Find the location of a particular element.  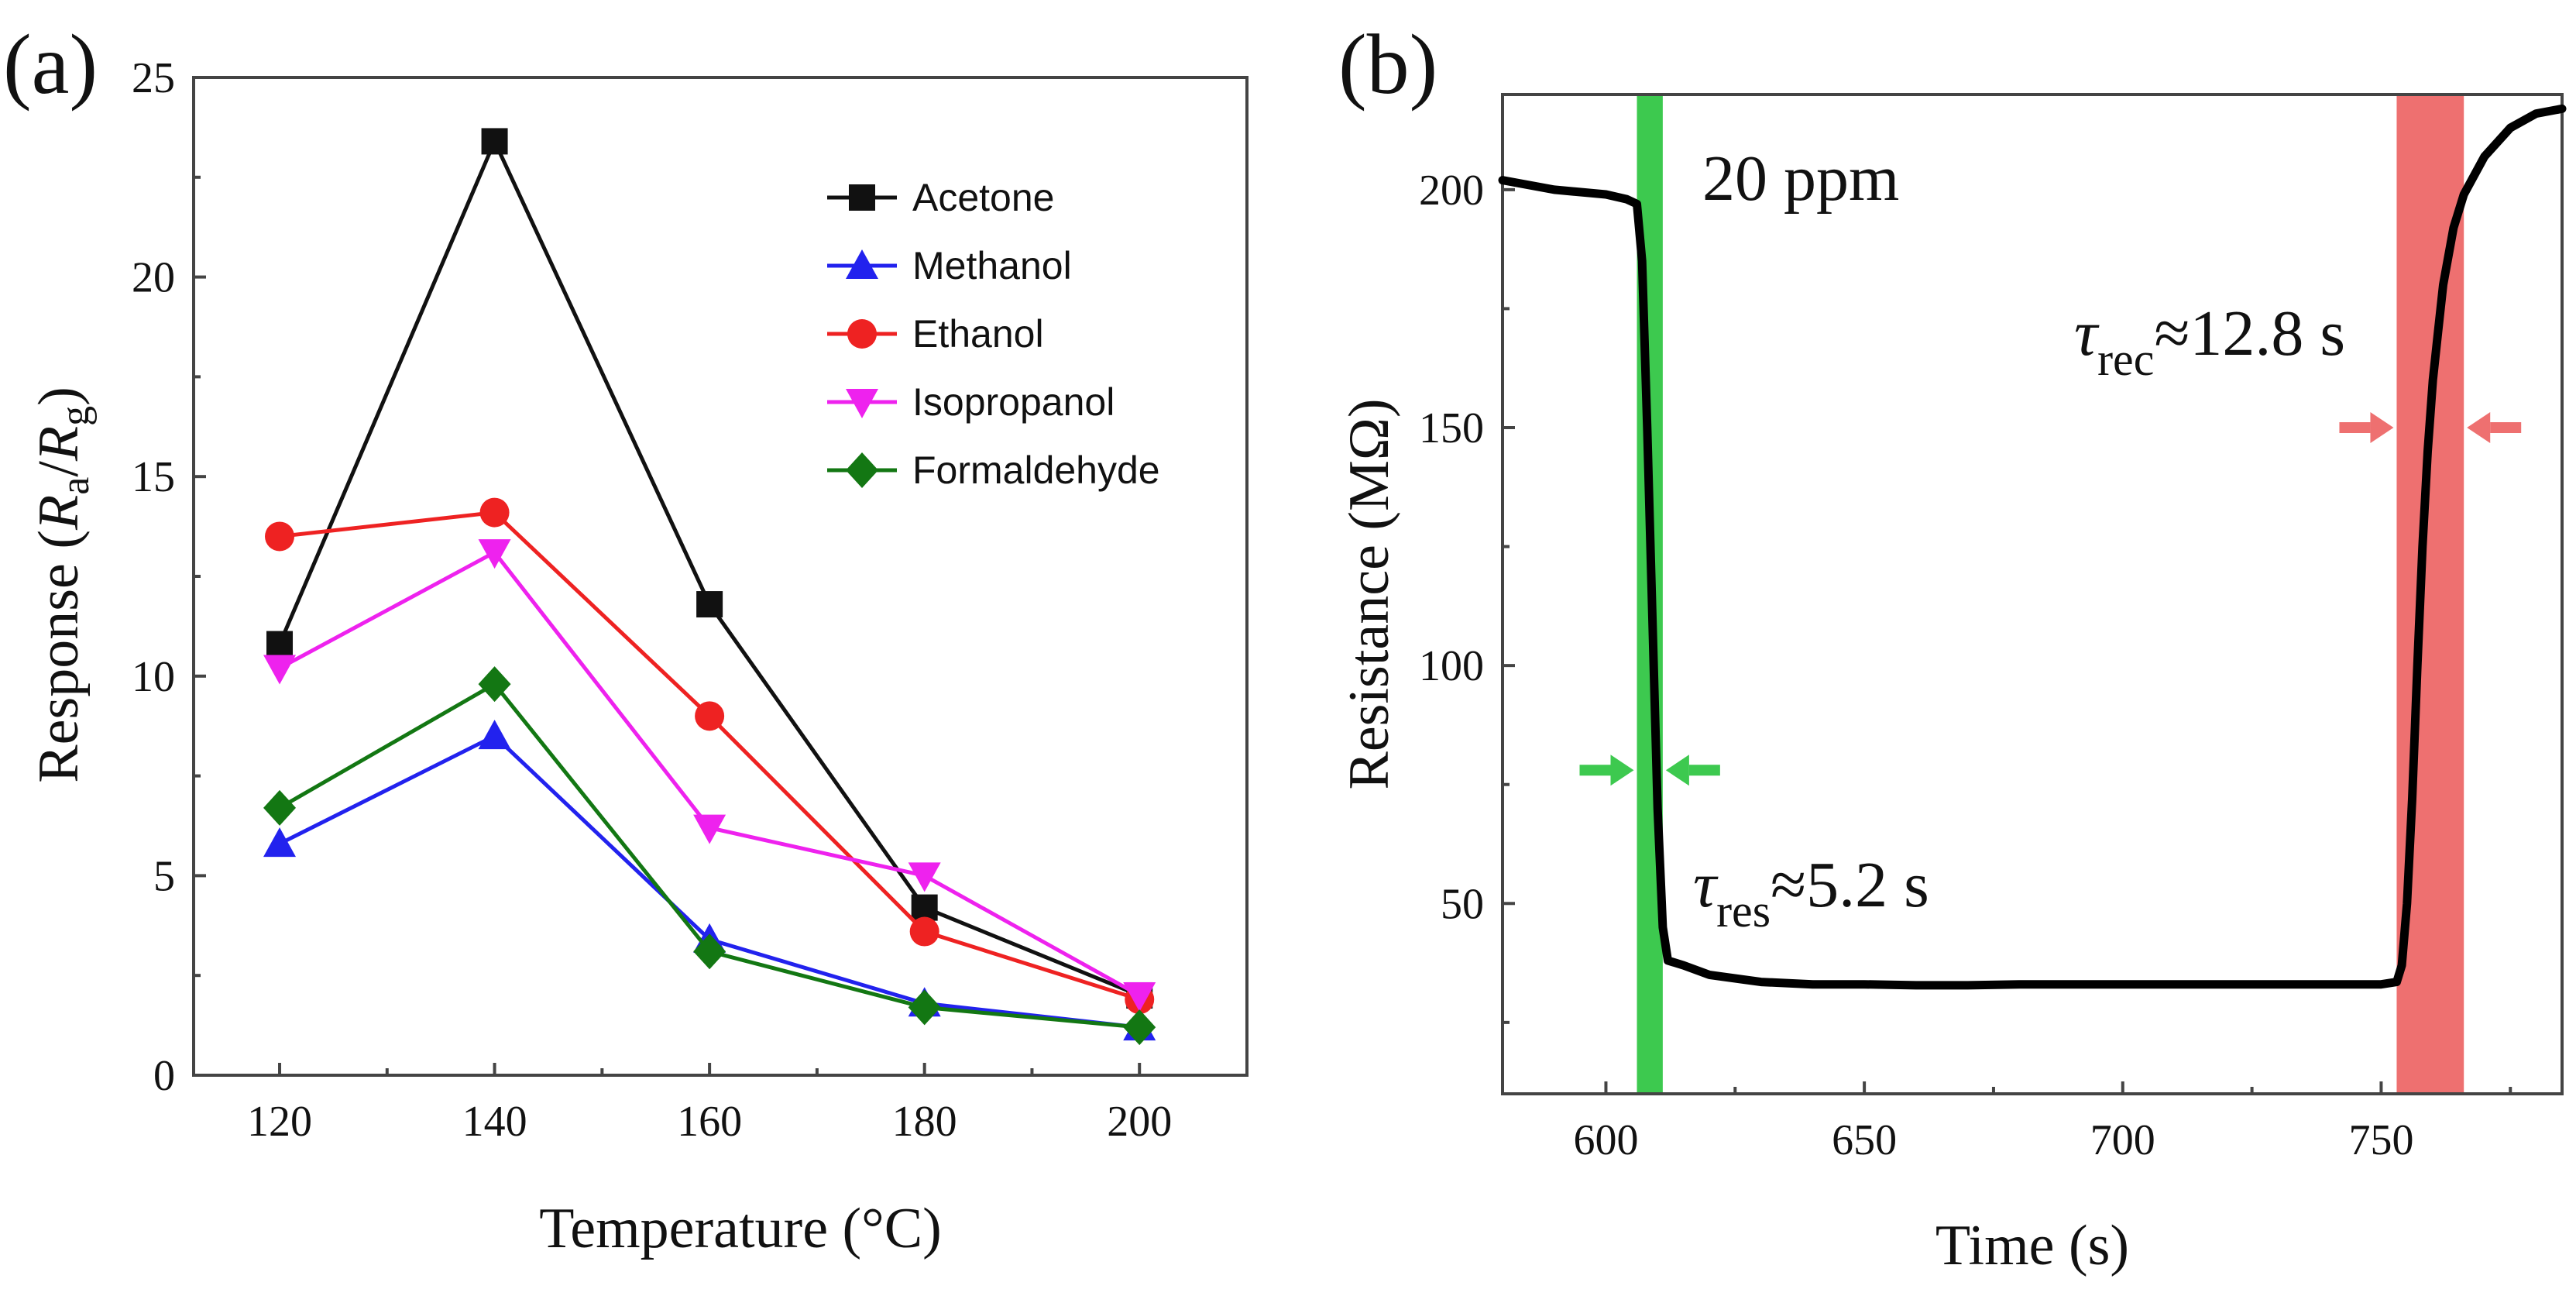

panel-b-x-tick-label: 650 is located at coordinates (1864, 1140).